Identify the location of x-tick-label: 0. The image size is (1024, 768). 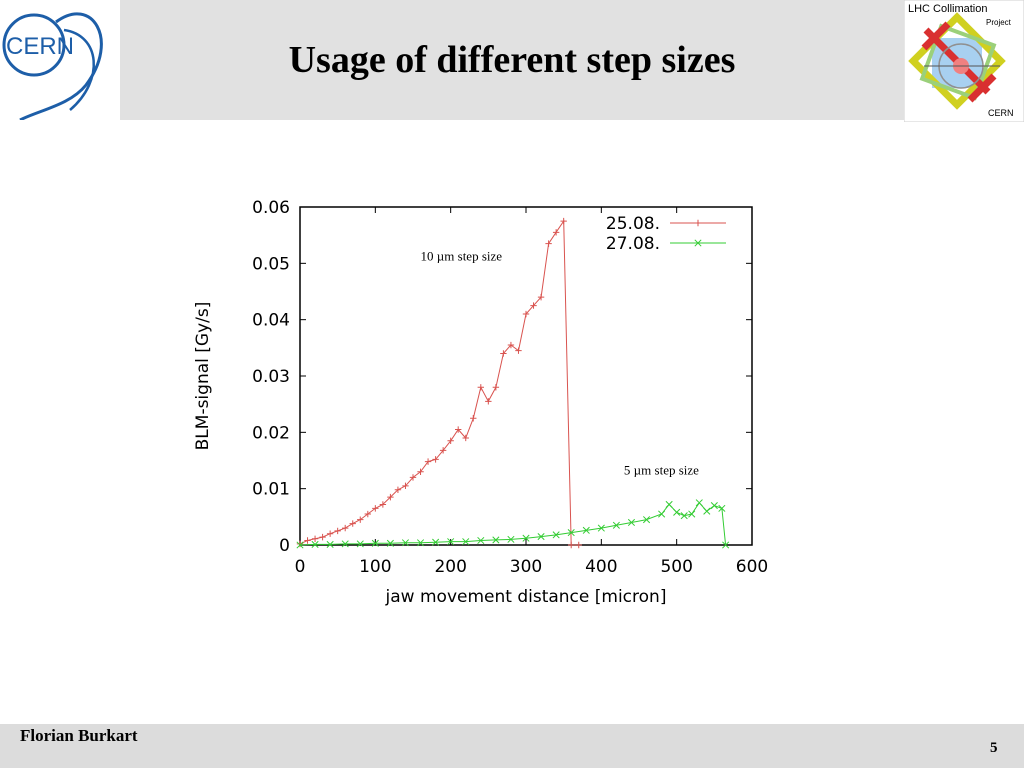
(300, 567).